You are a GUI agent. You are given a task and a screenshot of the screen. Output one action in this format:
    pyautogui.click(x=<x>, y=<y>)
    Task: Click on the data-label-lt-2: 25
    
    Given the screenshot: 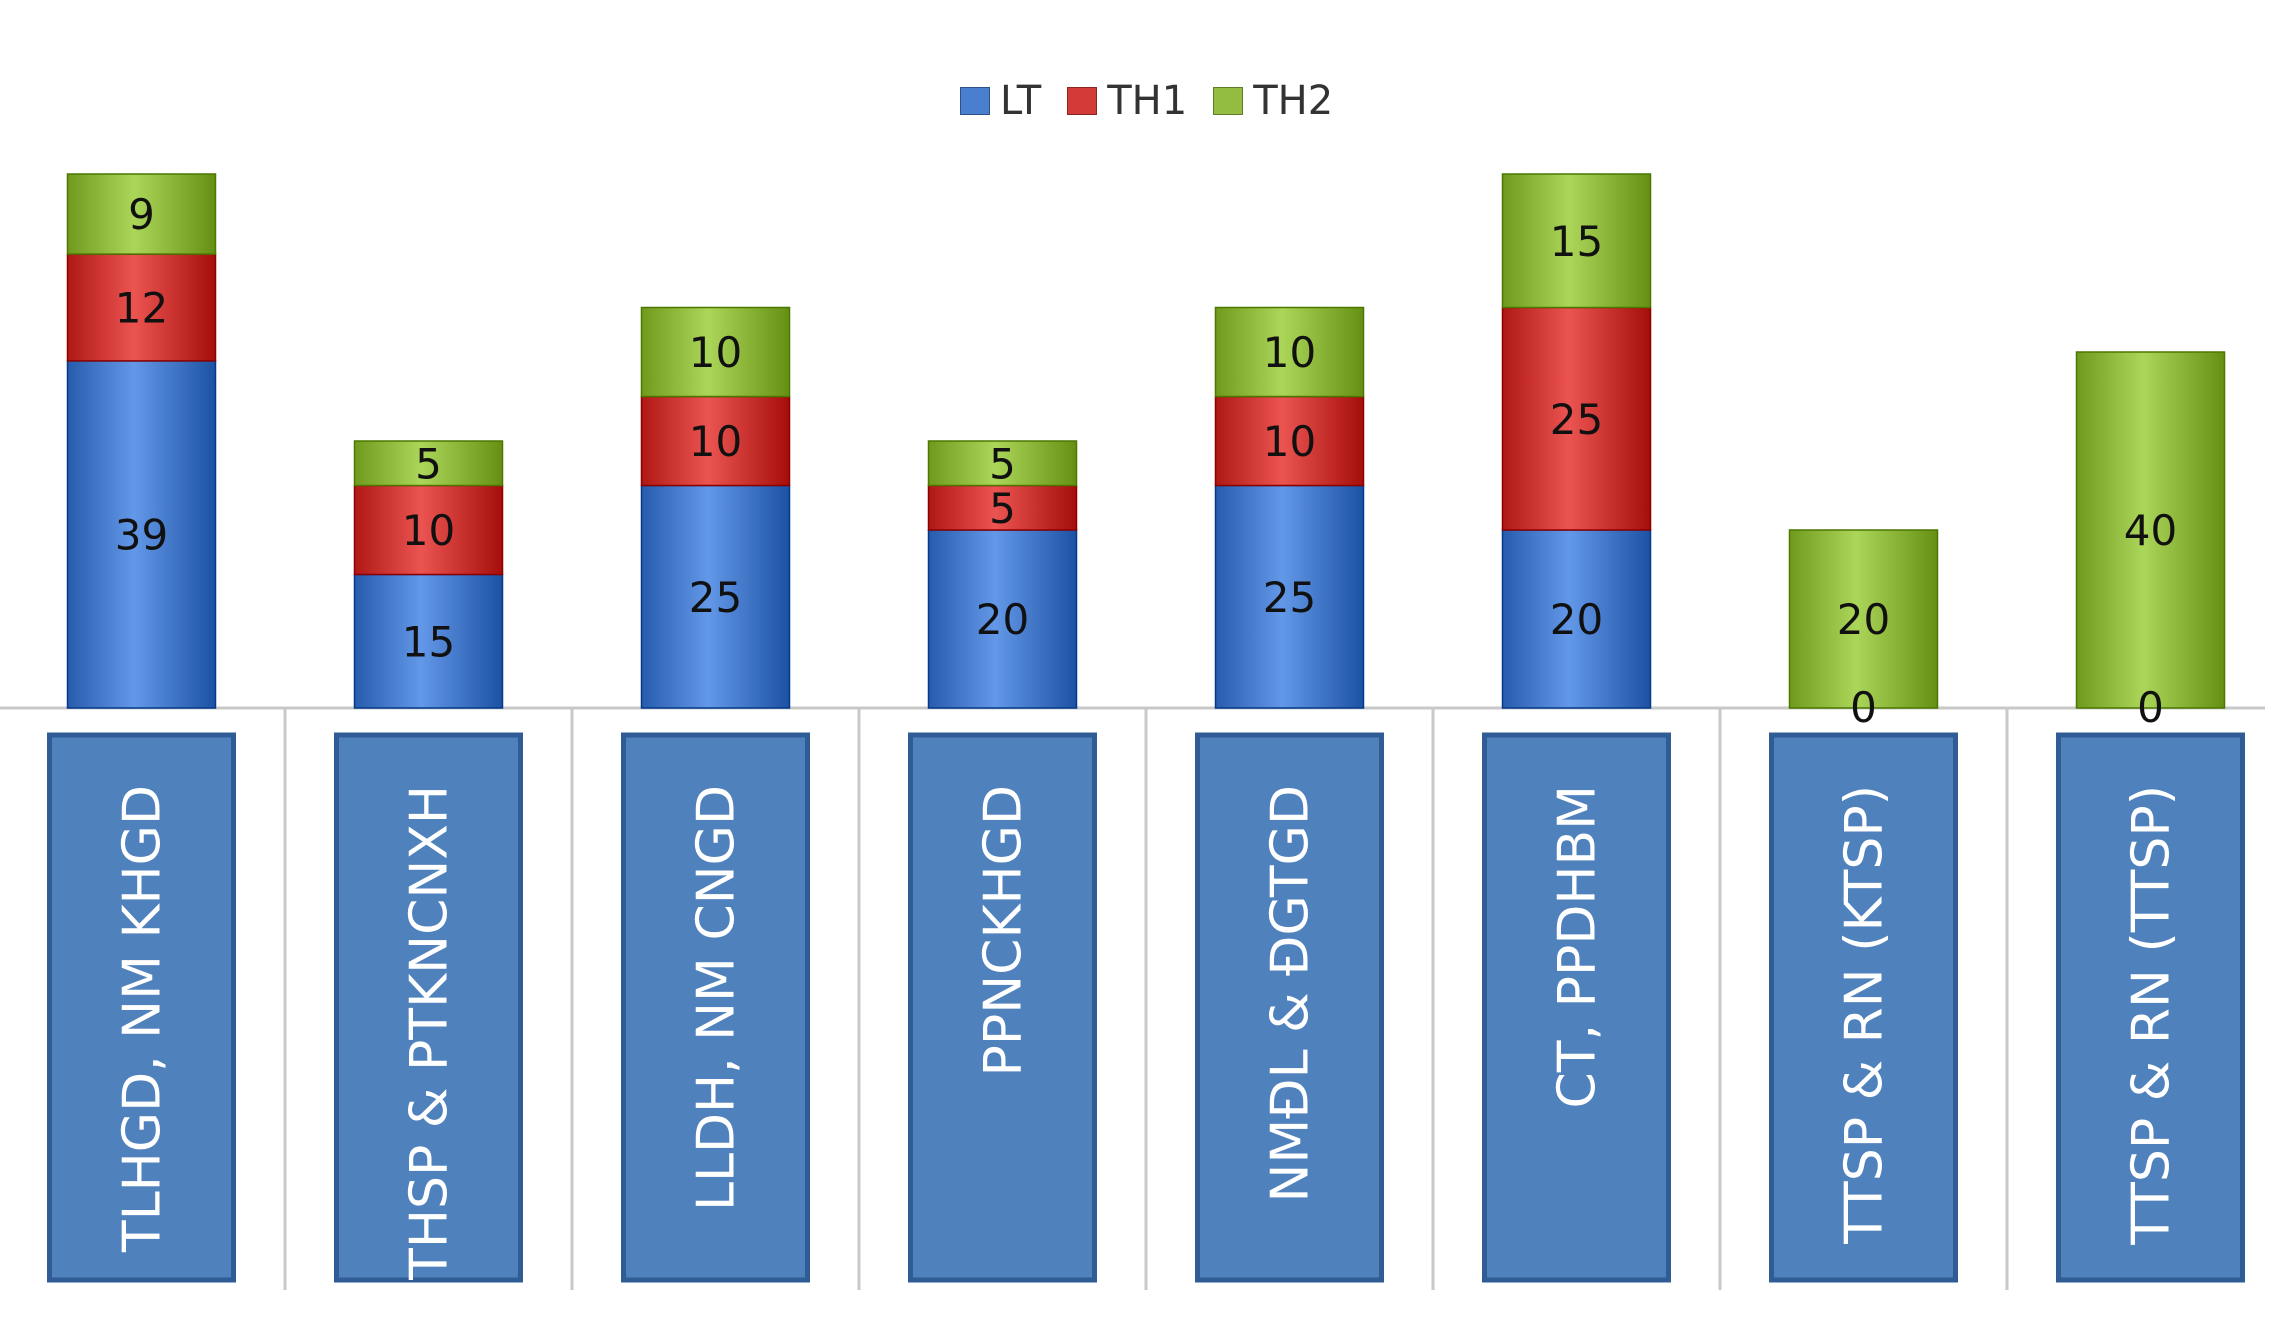 What is the action you would take?
    pyautogui.click(x=715, y=597)
    